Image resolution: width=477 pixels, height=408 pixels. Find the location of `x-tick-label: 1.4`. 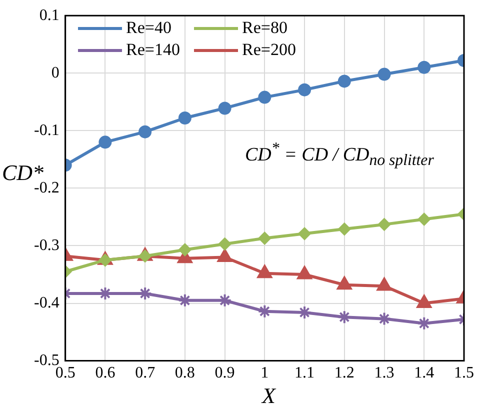

x-tick-label: 1.4 is located at coordinates (424, 373).